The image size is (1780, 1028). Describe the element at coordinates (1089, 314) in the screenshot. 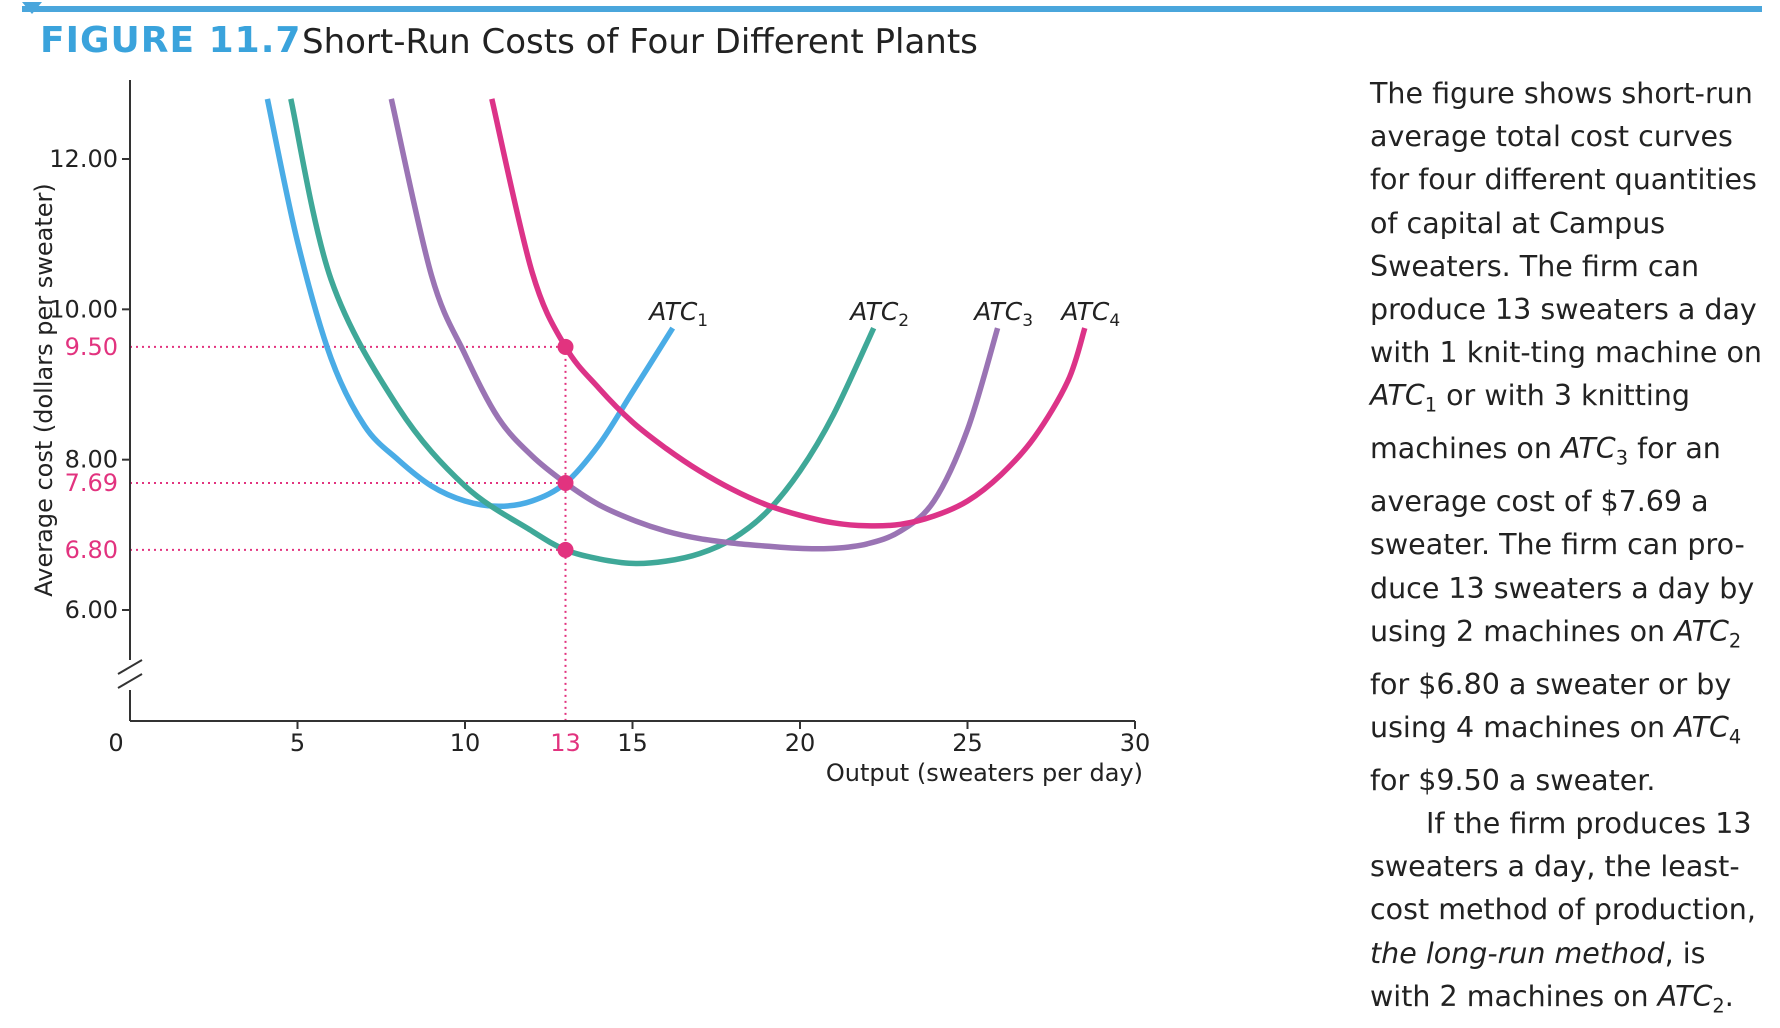

I see `atc4-label: ATC4` at that location.